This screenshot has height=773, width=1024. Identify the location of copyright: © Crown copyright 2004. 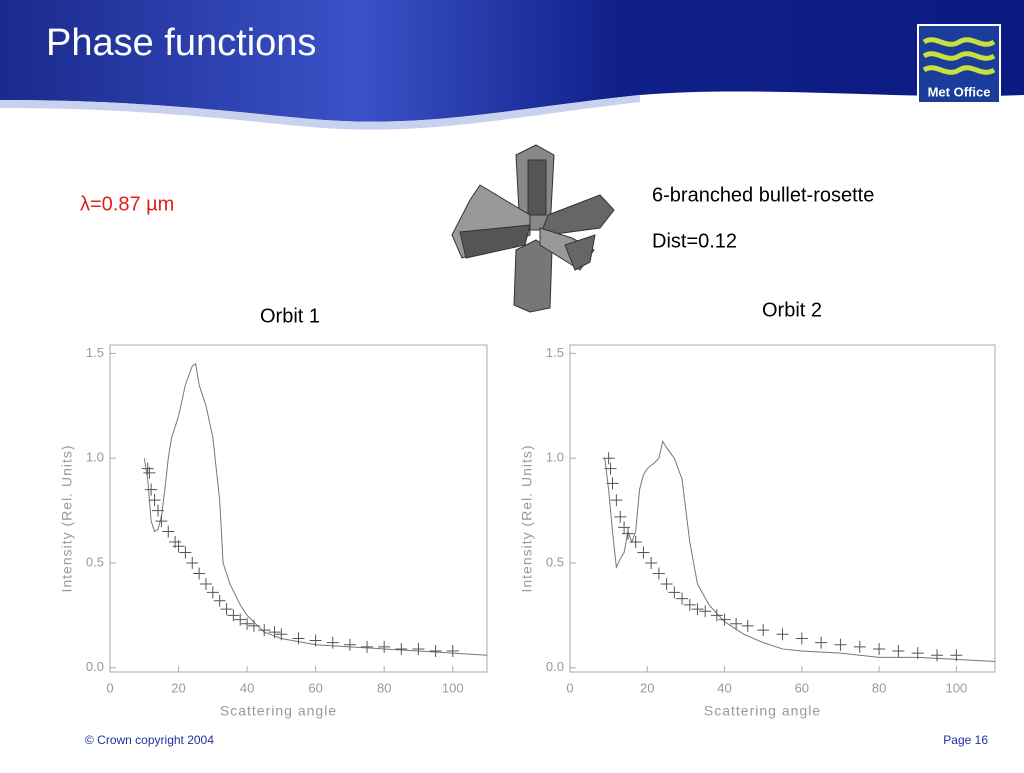
(149, 740).